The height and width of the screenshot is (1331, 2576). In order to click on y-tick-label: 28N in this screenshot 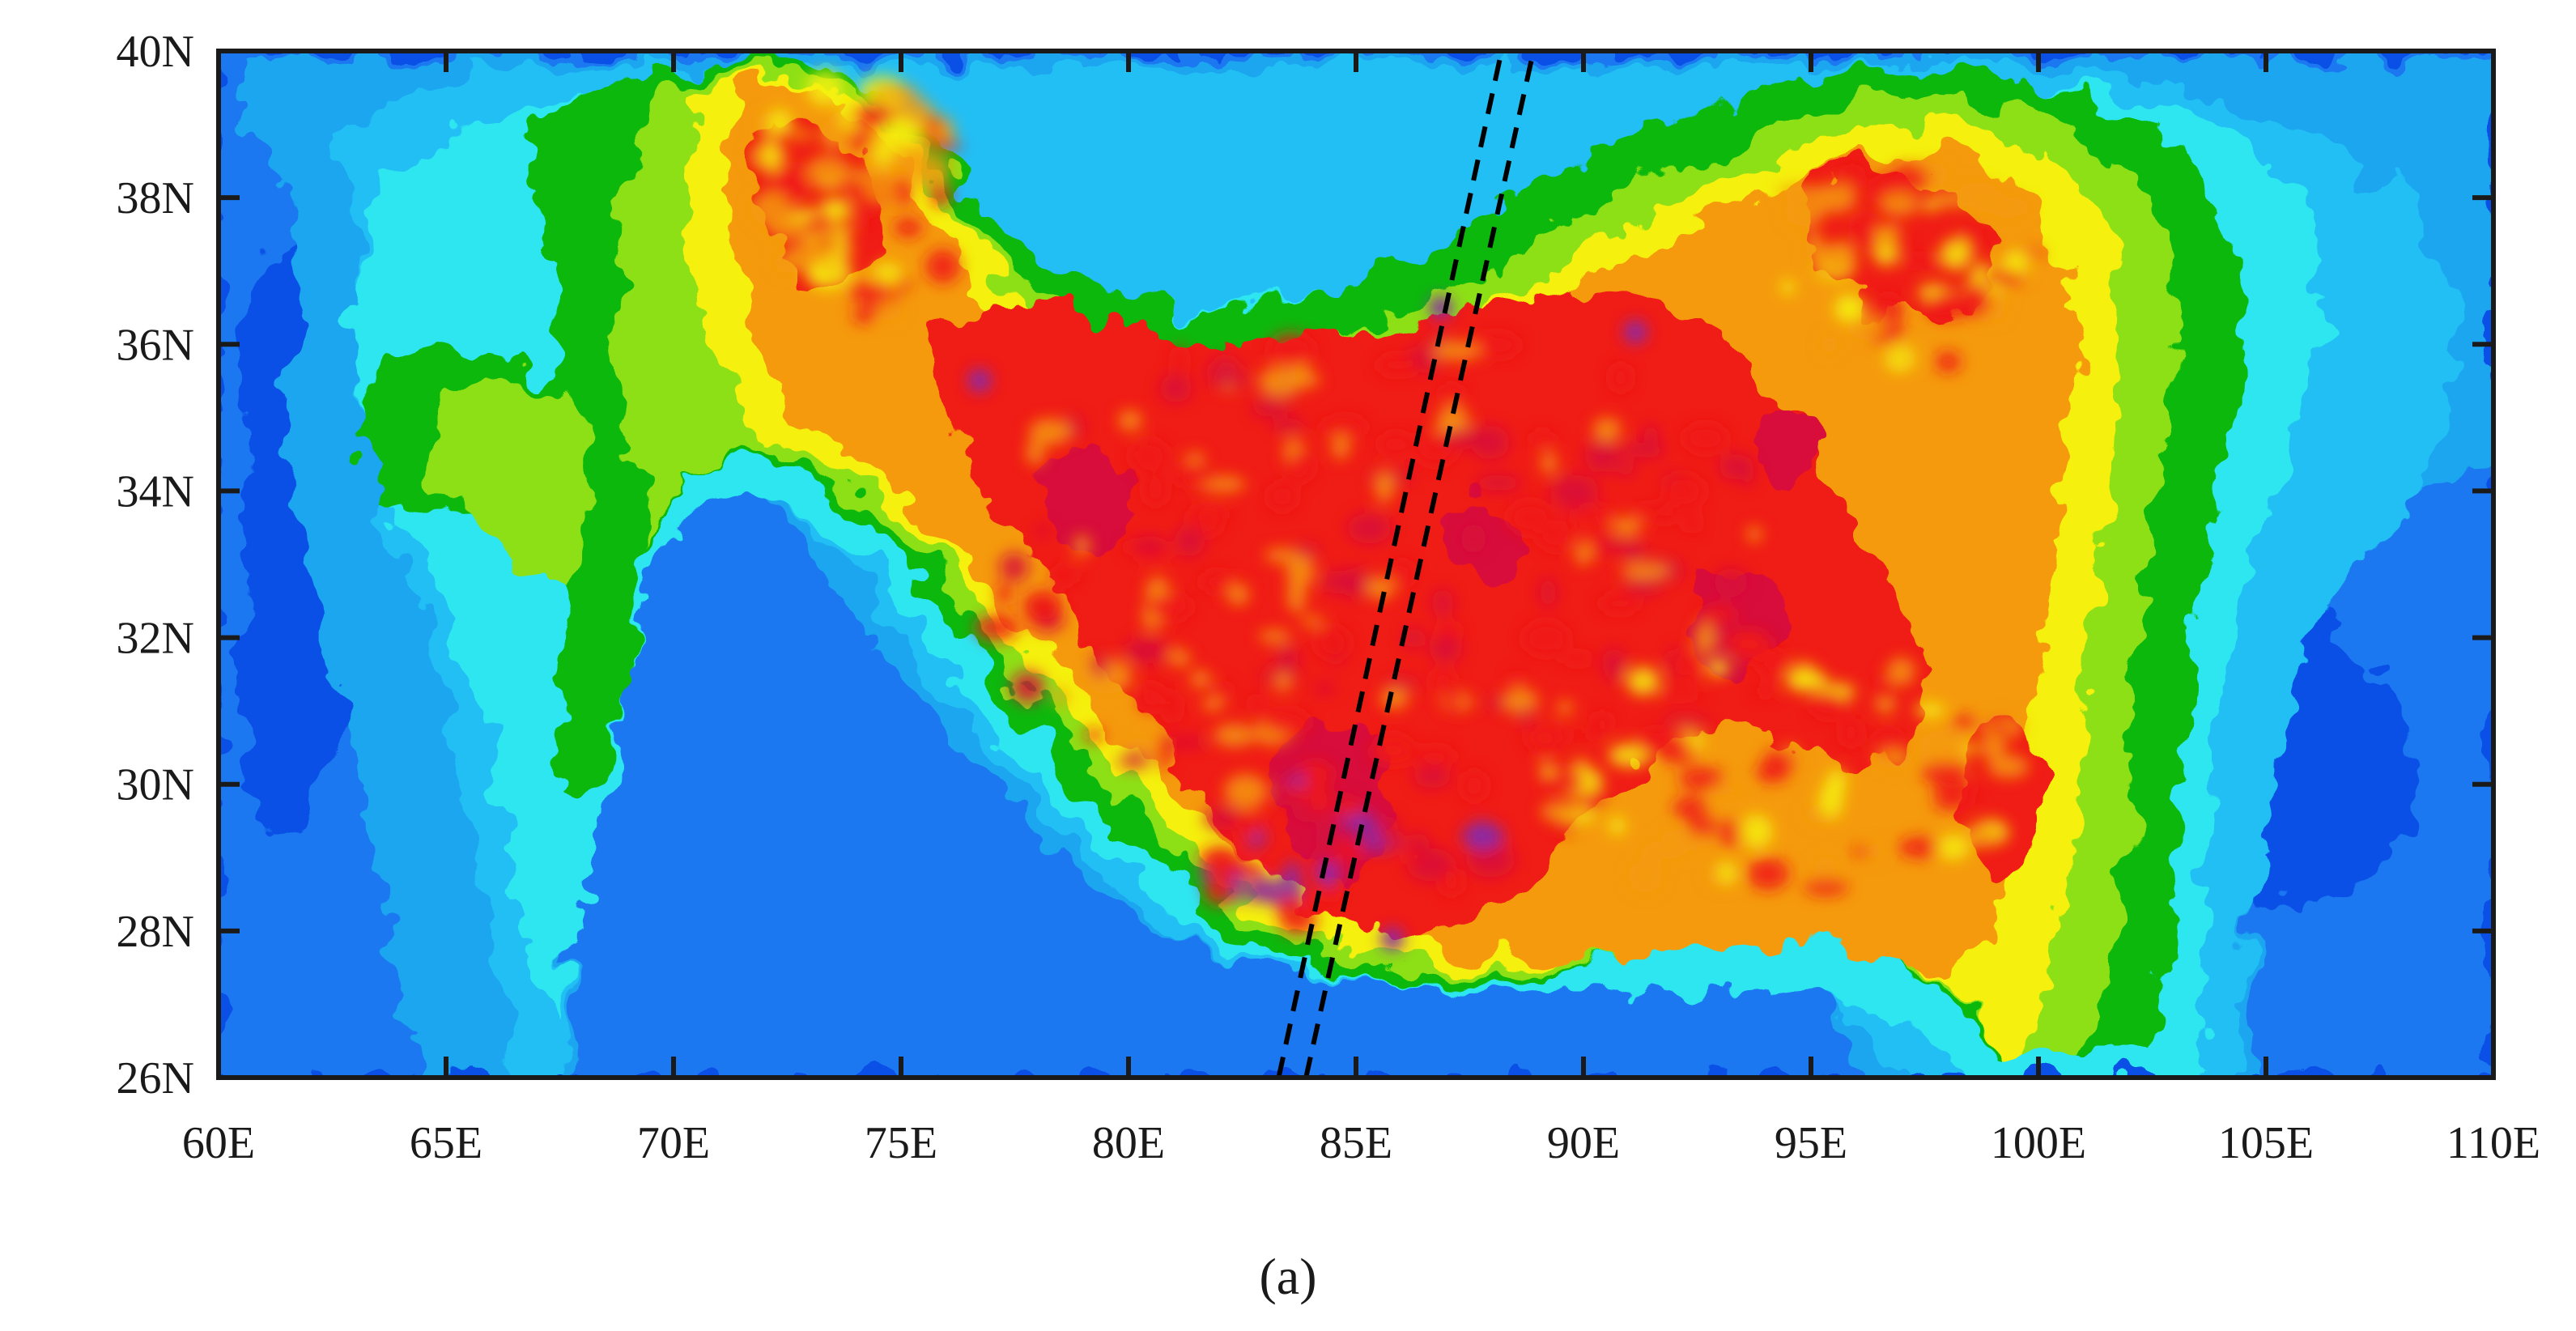, I will do `click(155, 932)`.